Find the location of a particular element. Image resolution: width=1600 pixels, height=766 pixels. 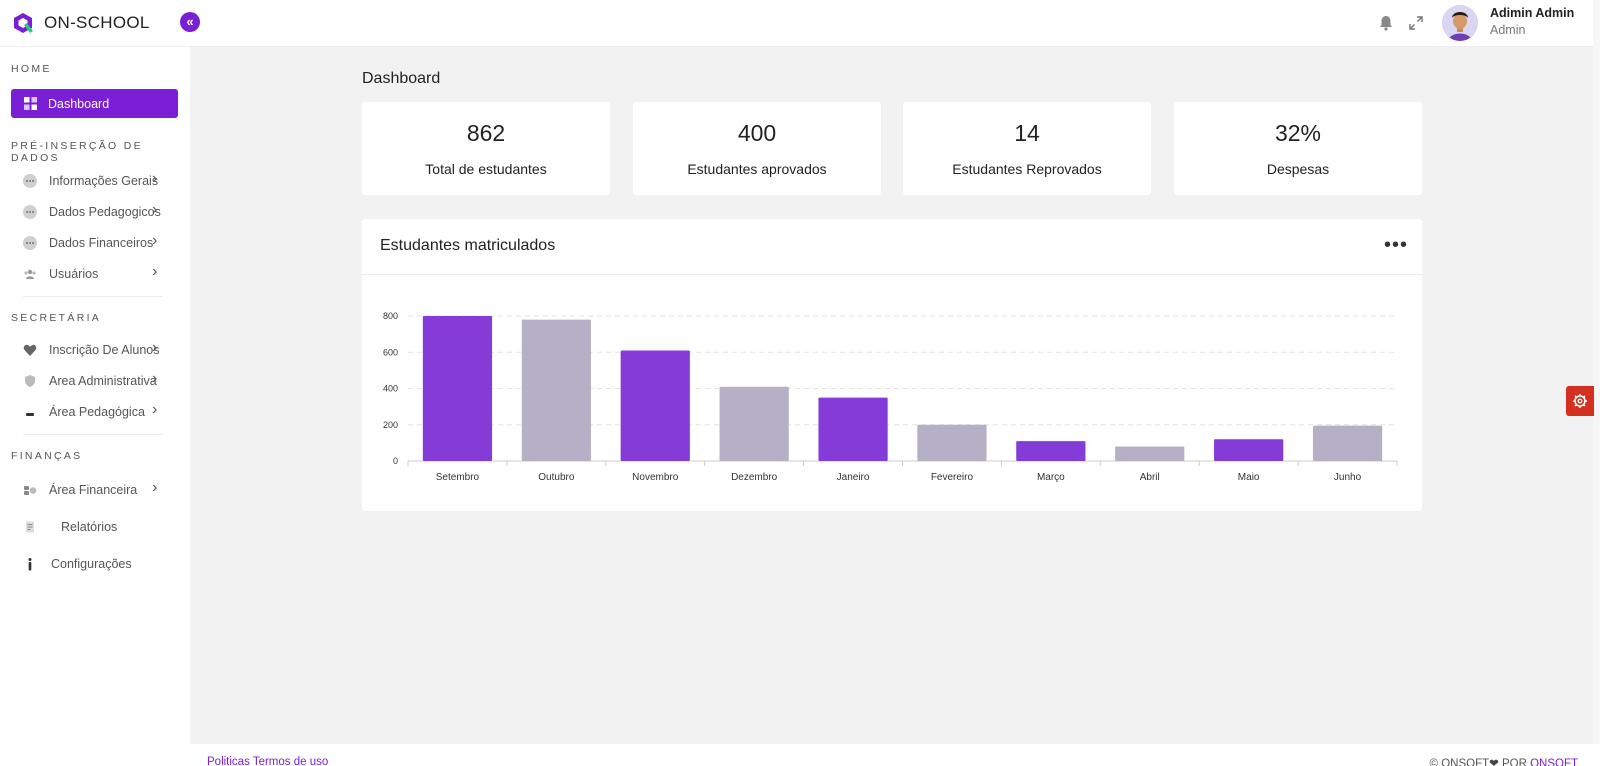

sidebar-item-inscricao-alunos: Inscrição De Alunos › is located at coordinates (95, 350).